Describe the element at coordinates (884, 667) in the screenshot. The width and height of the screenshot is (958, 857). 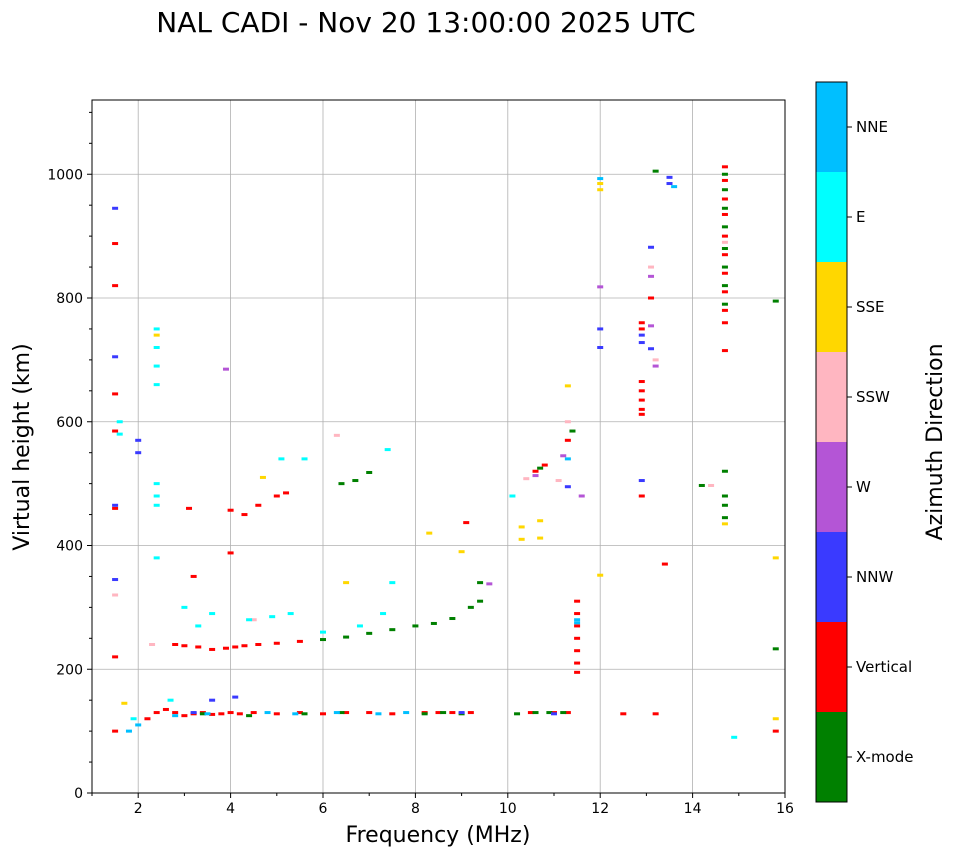
I see `colorbar-label: Vertical` at that location.